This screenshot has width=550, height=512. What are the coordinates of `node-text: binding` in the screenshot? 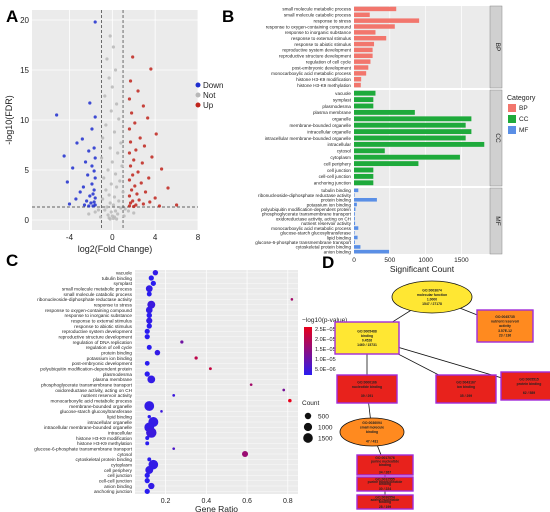 It's located at (372, 432).